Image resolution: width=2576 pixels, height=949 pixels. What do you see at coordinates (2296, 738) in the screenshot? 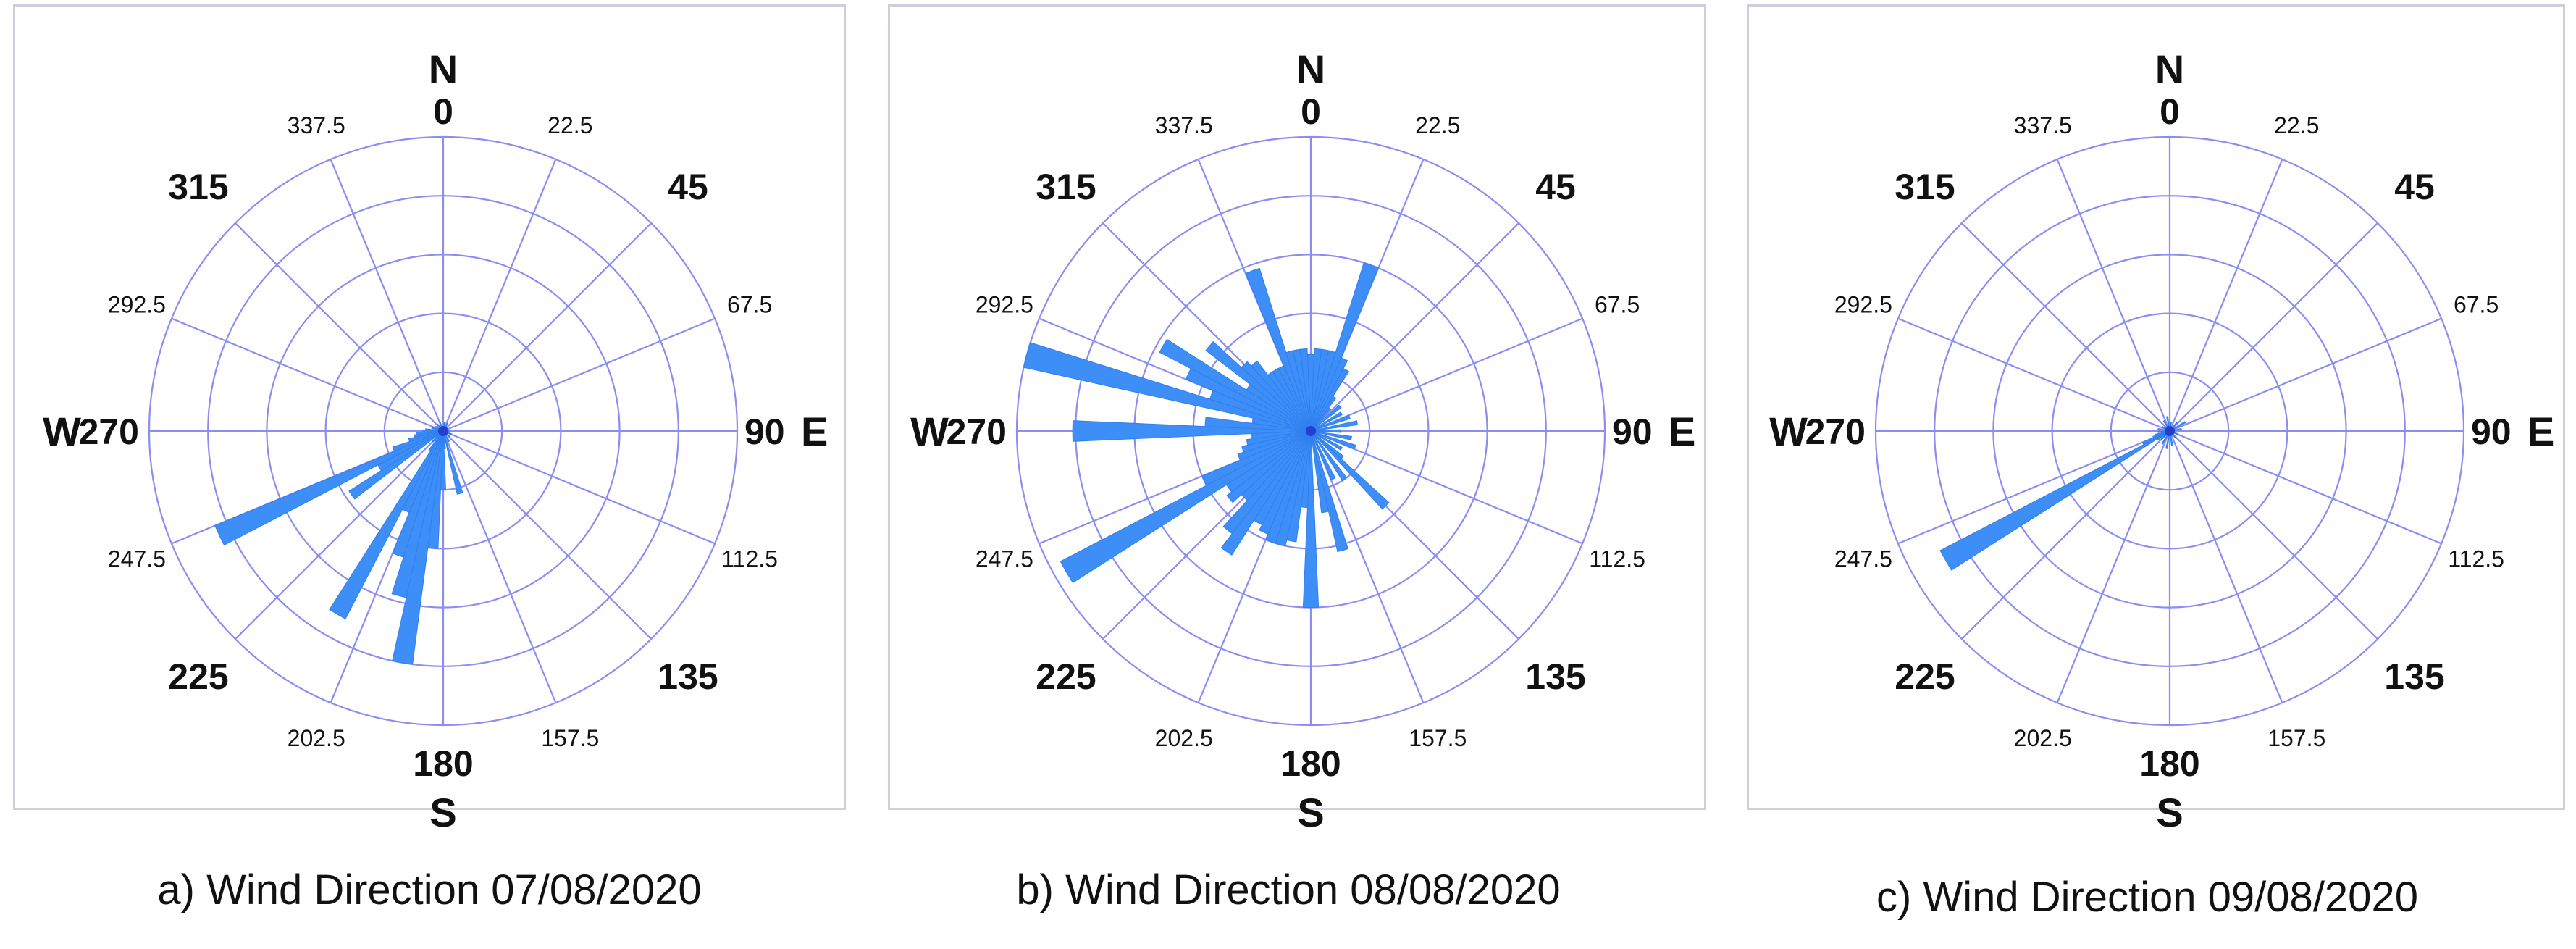
I see `direction-label: 157.5` at bounding box center [2296, 738].